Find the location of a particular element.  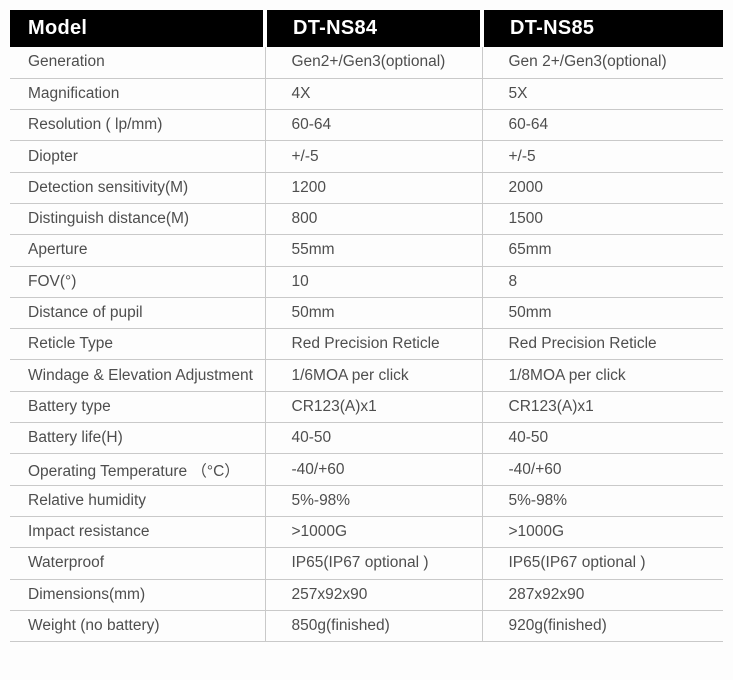

cell-dt-ns85: >1000G is located at coordinates (602, 532).